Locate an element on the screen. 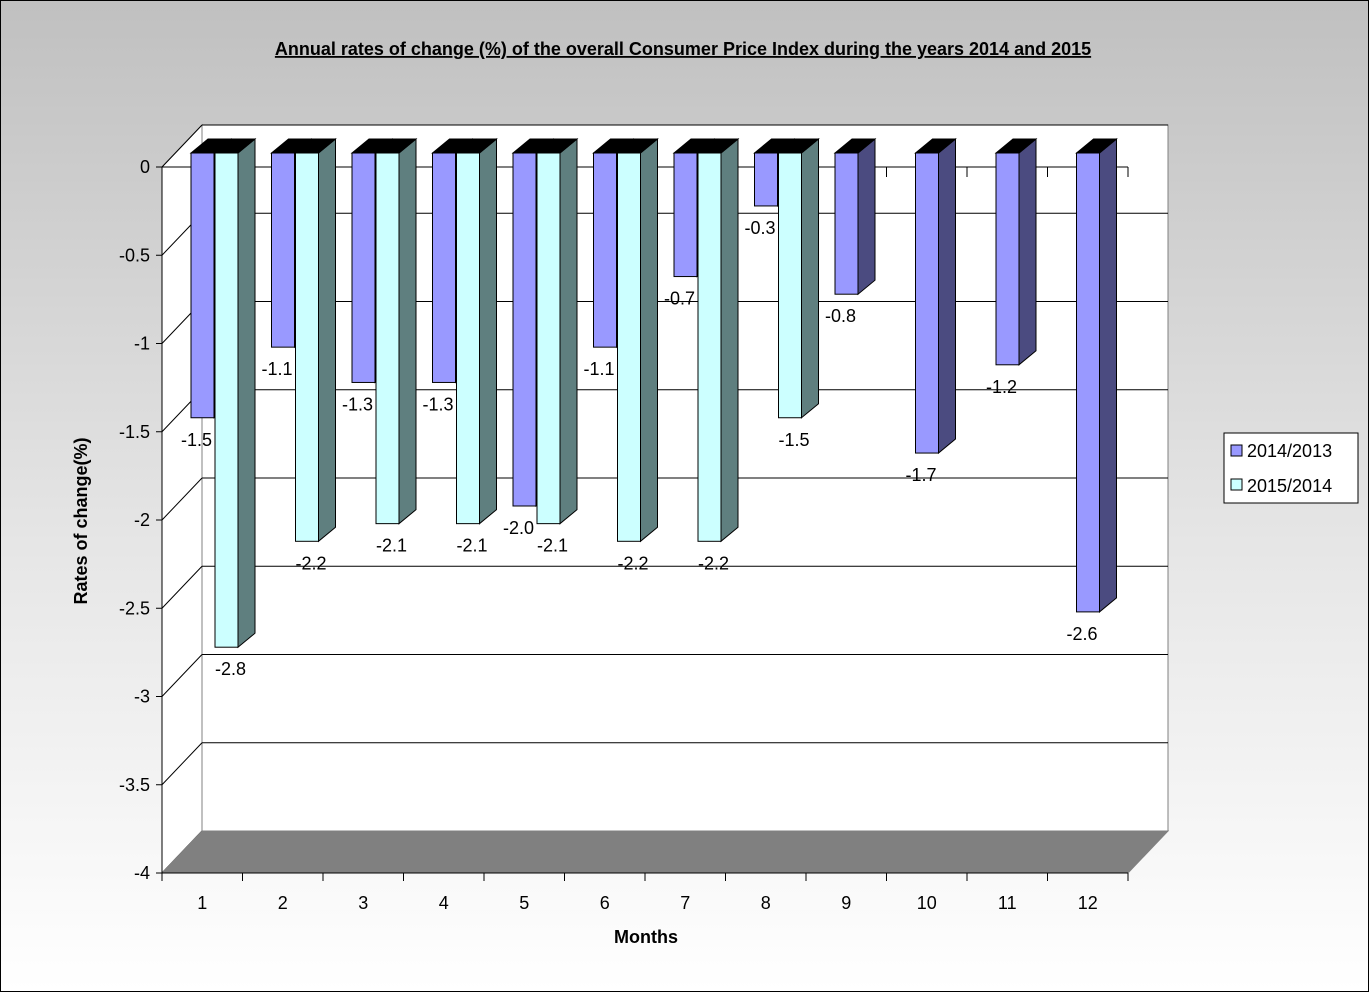  y-tick-label: -3 is located at coordinates (142, 697).